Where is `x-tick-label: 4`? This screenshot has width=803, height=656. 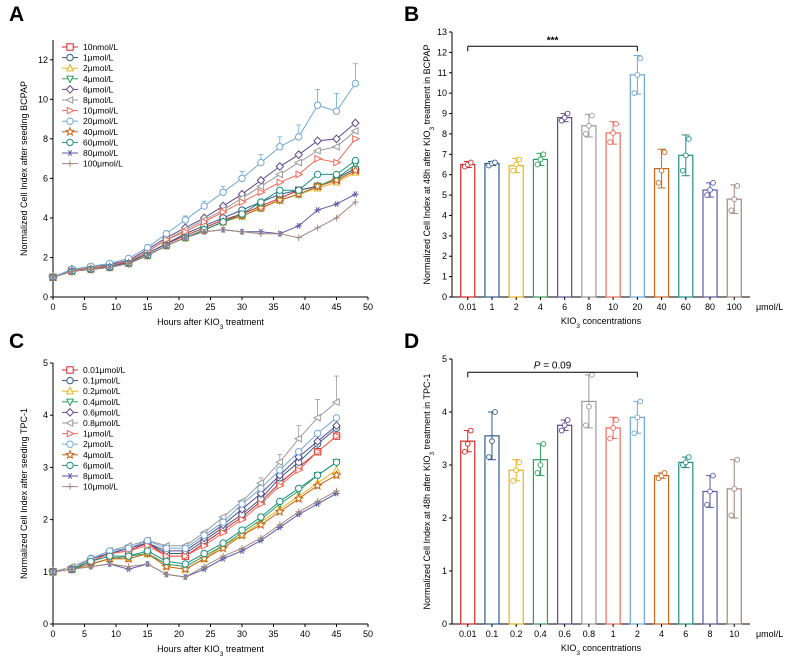
x-tick-label: 4 is located at coordinates (540, 307).